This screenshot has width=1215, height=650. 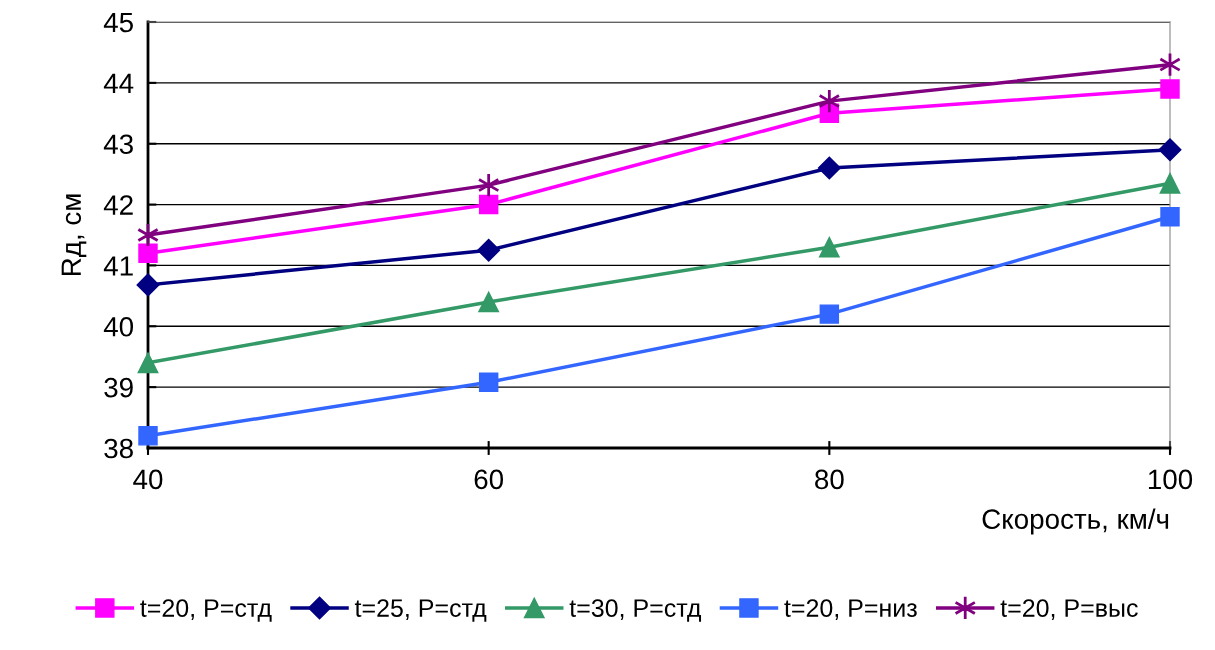 I want to click on y-tick-label: 43, so click(x=118, y=144).